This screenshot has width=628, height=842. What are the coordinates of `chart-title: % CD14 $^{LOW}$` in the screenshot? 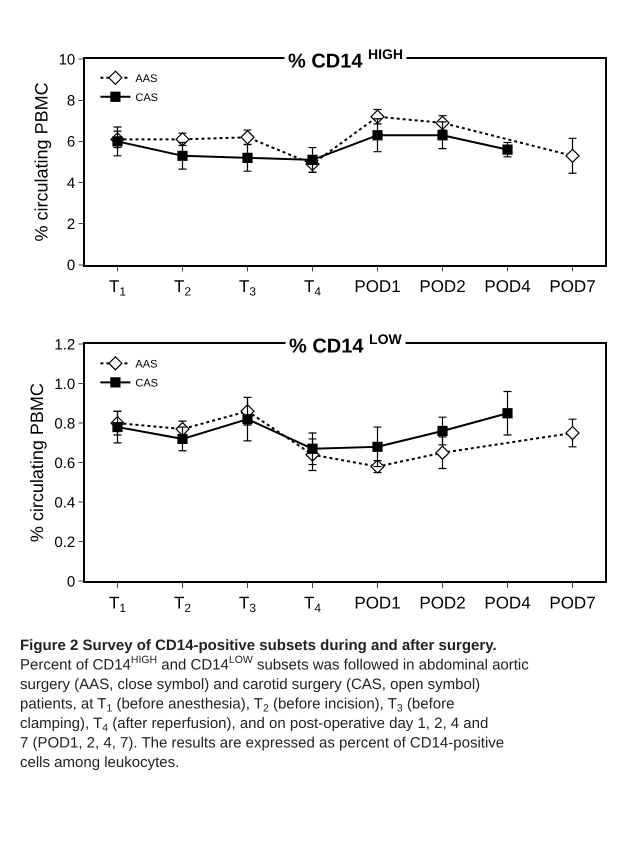 It's located at (345, 344).